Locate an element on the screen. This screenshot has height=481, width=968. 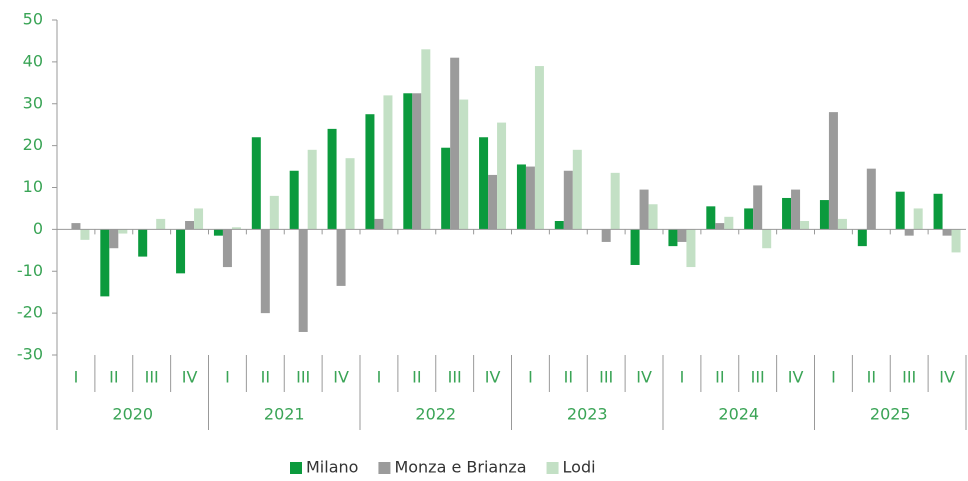
year-label: 2024 is located at coordinates (738, 414).